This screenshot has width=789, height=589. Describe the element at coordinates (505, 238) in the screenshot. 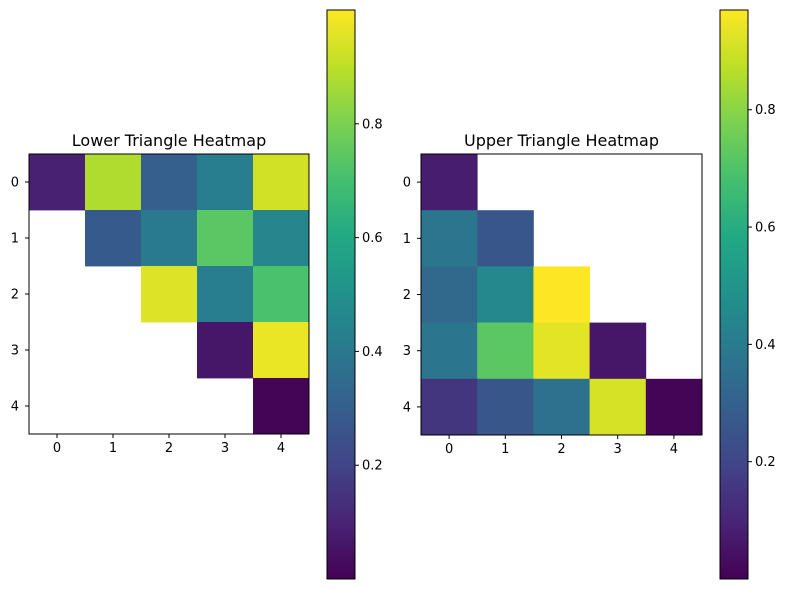

I see `upper-cell-r1-c1` at that location.